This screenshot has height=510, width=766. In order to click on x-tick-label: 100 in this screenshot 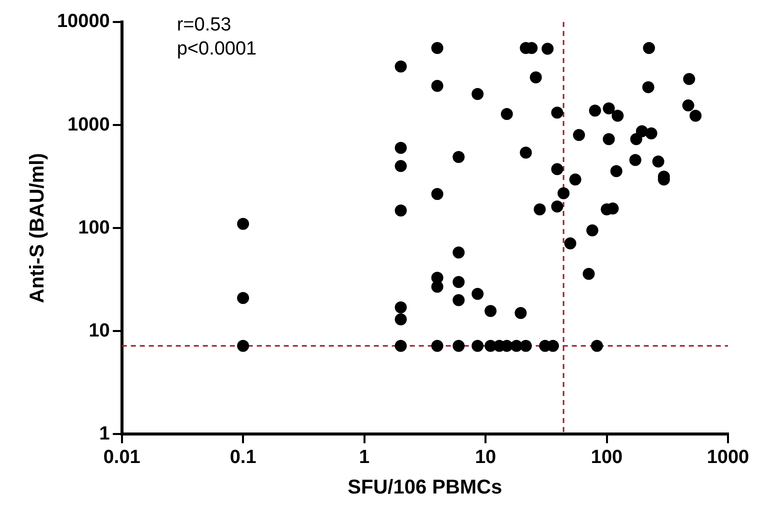, I will do `click(606, 457)`.